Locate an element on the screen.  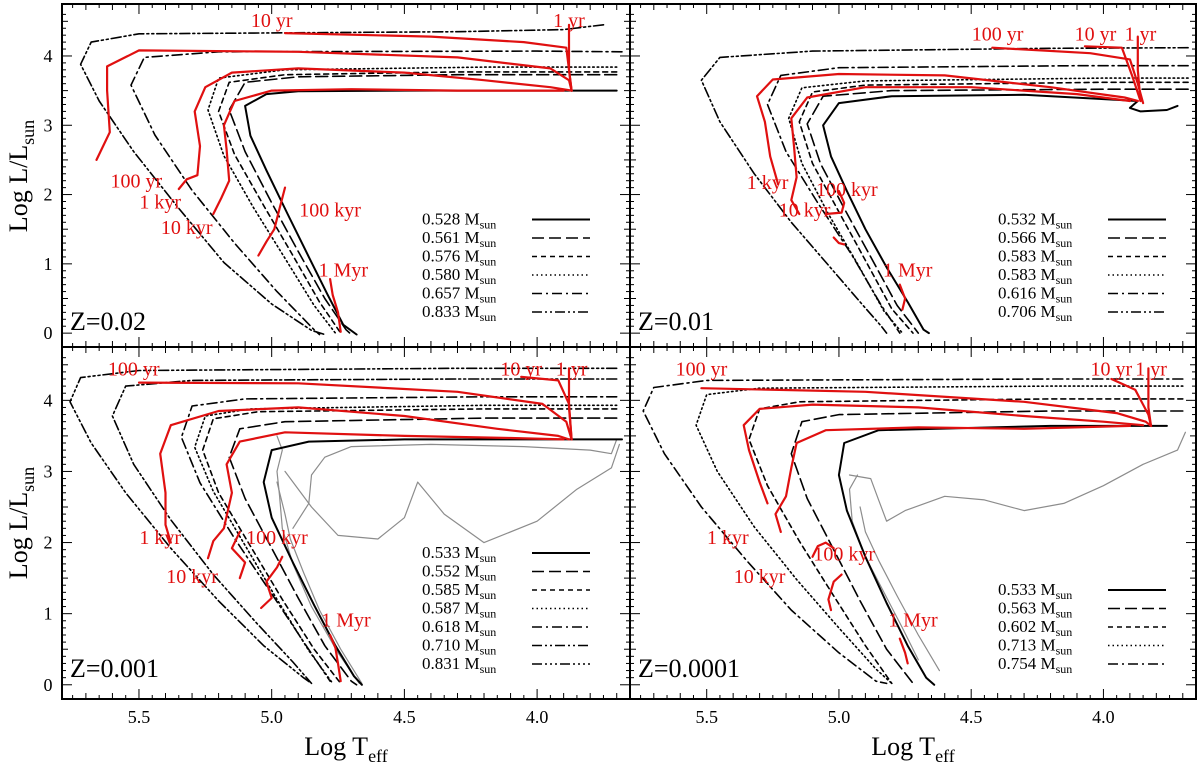
legend-mass: 0.831 M is located at coordinates (451, 663).